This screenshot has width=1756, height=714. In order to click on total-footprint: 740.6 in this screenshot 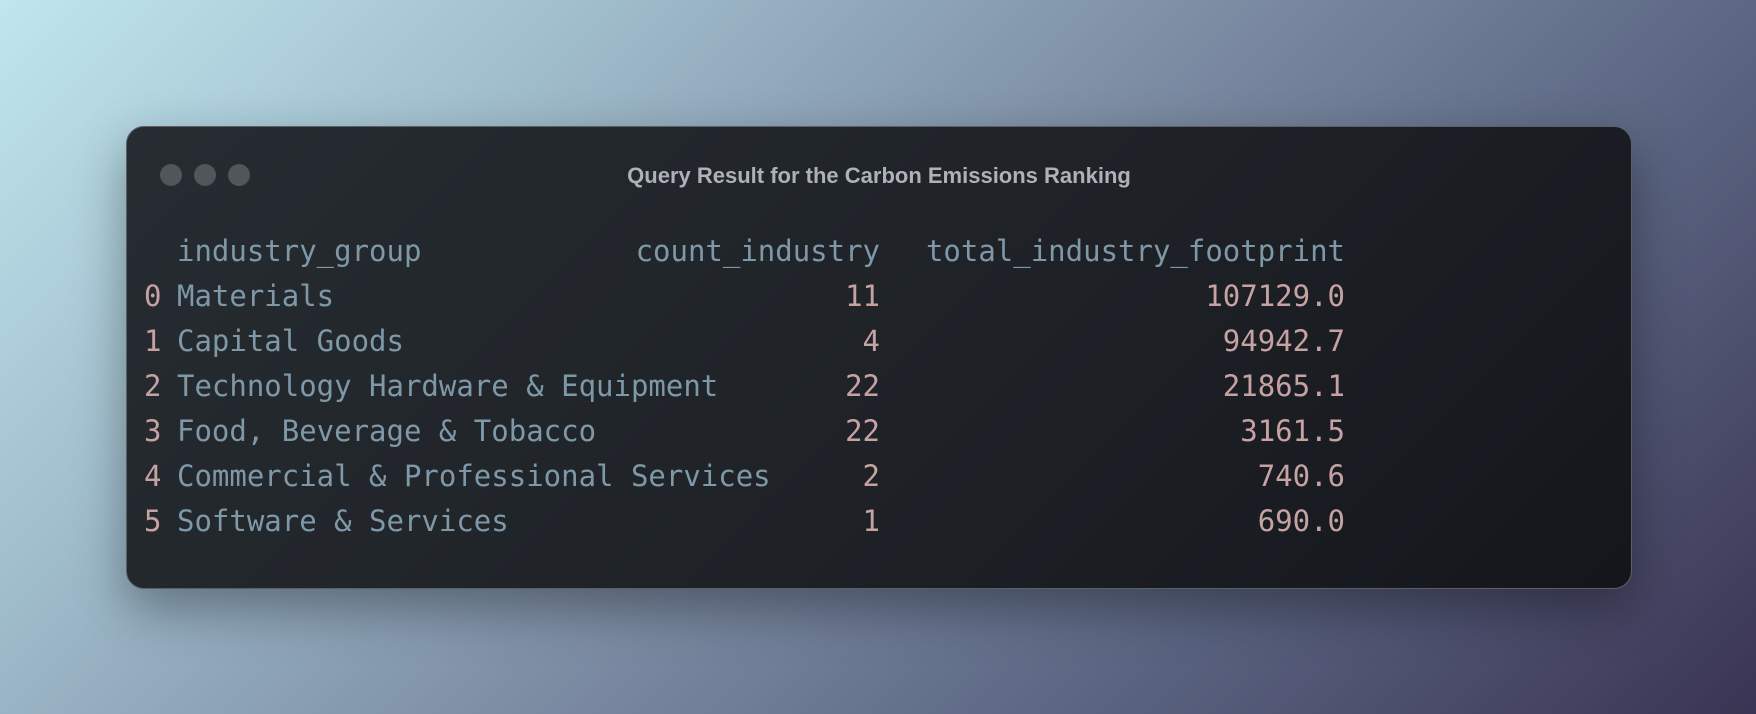, I will do `click(1301, 476)`.